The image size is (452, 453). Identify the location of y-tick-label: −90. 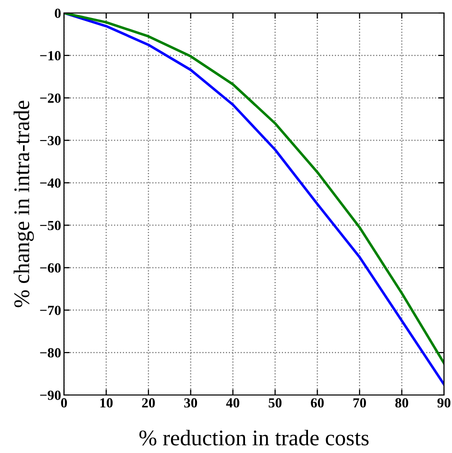
(50, 395).